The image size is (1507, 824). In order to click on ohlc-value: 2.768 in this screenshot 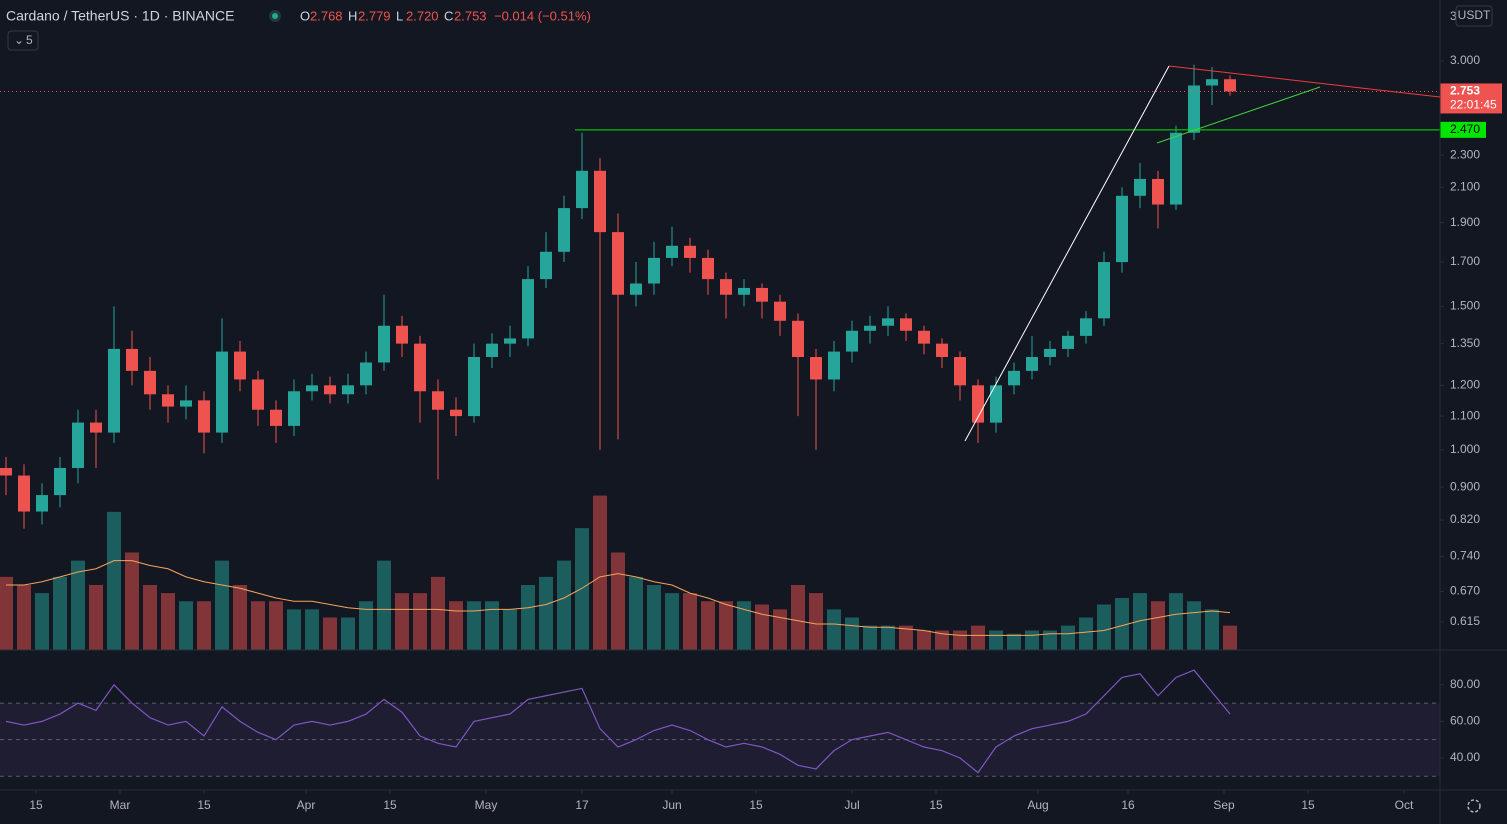, I will do `click(326, 15)`.